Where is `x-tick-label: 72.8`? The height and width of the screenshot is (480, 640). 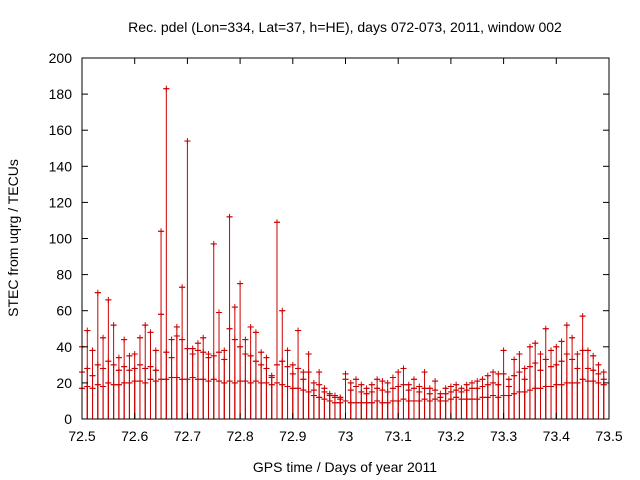
x-tick-label: 72.8 is located at coordinates (239, 436).